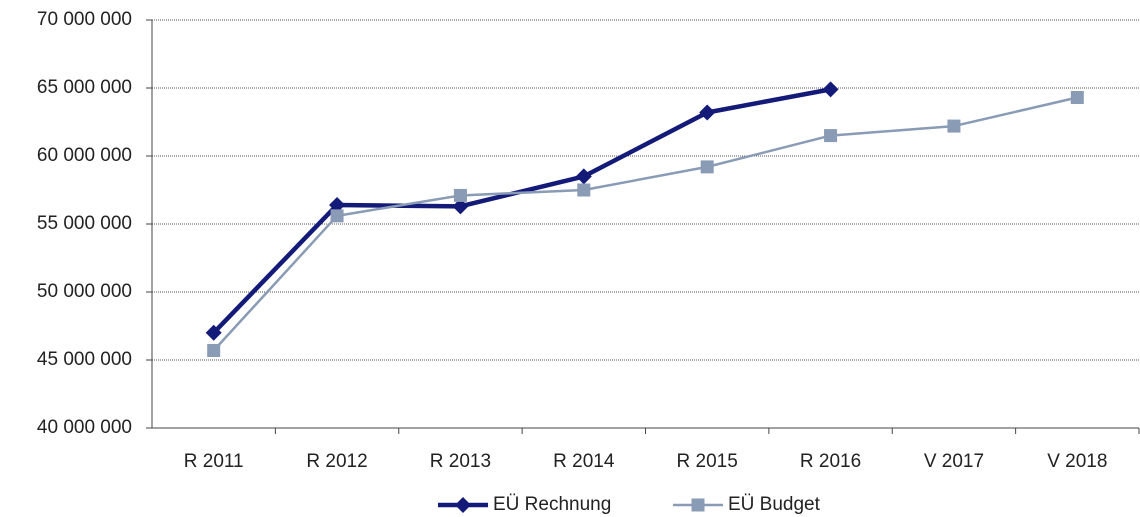 The height and width of the screenshot is (517, 1140). I want to click on x-tick-label: R 2016, so click(830, 461).